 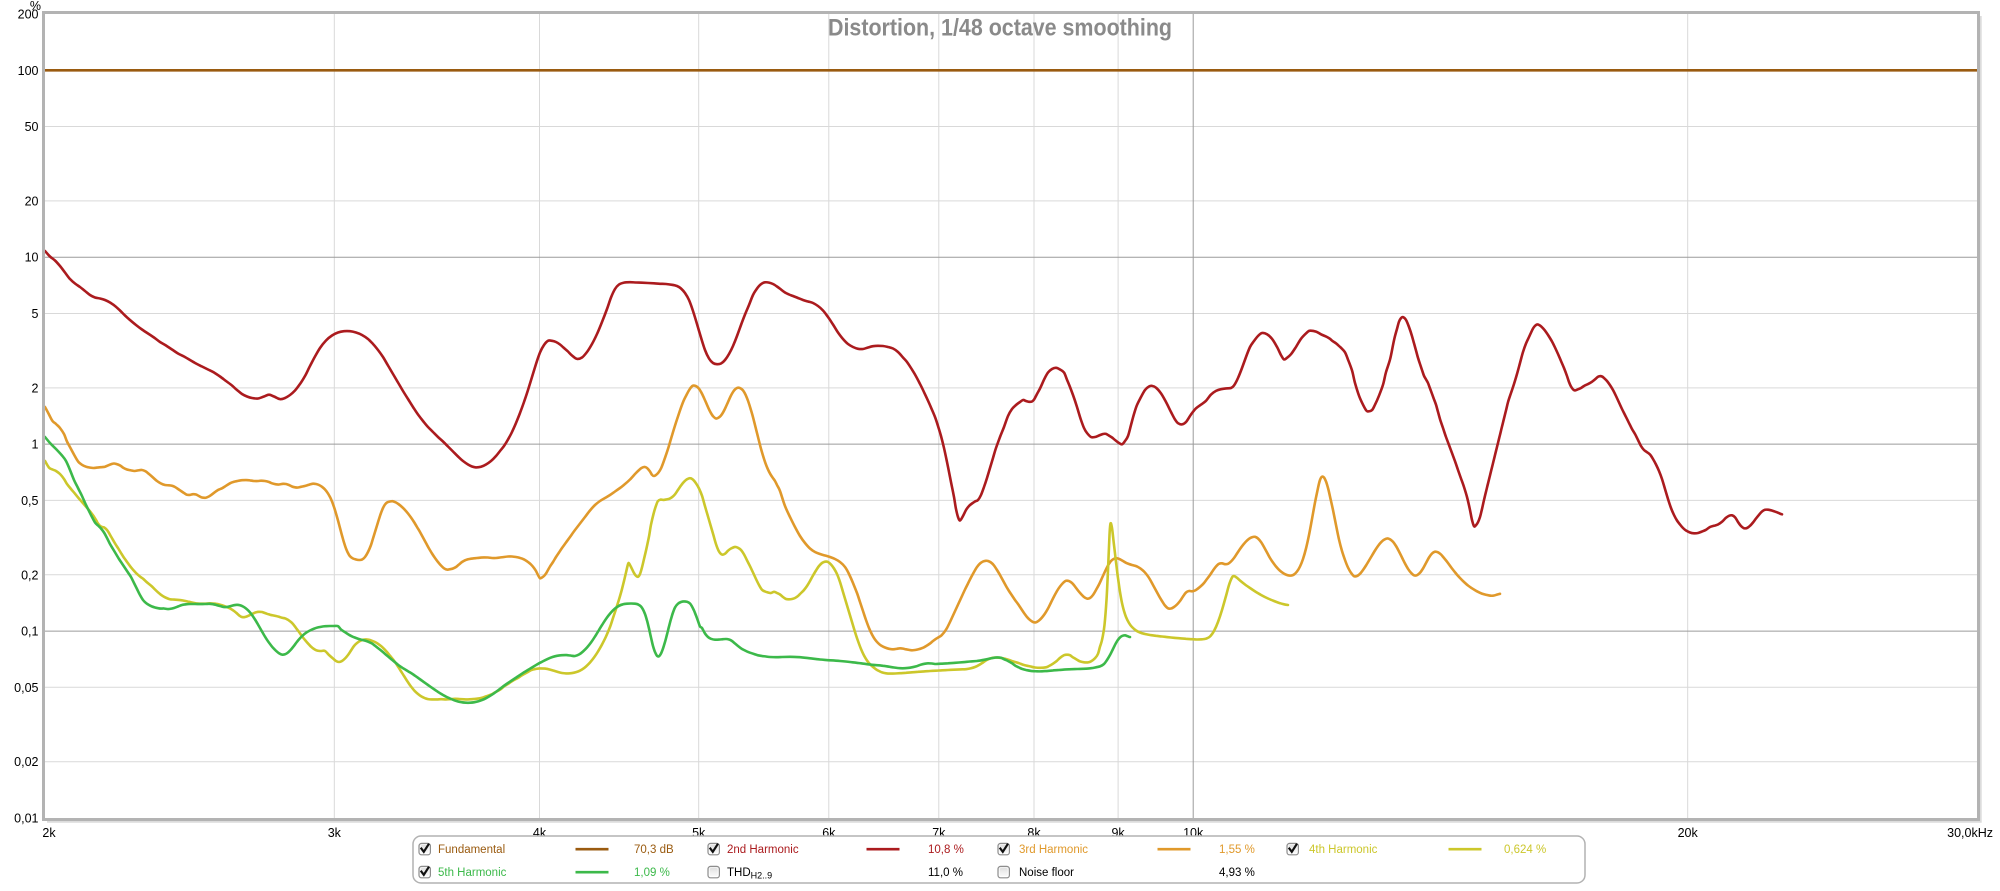 I want to click on svg-text: 10, so click(x=32, y=258).